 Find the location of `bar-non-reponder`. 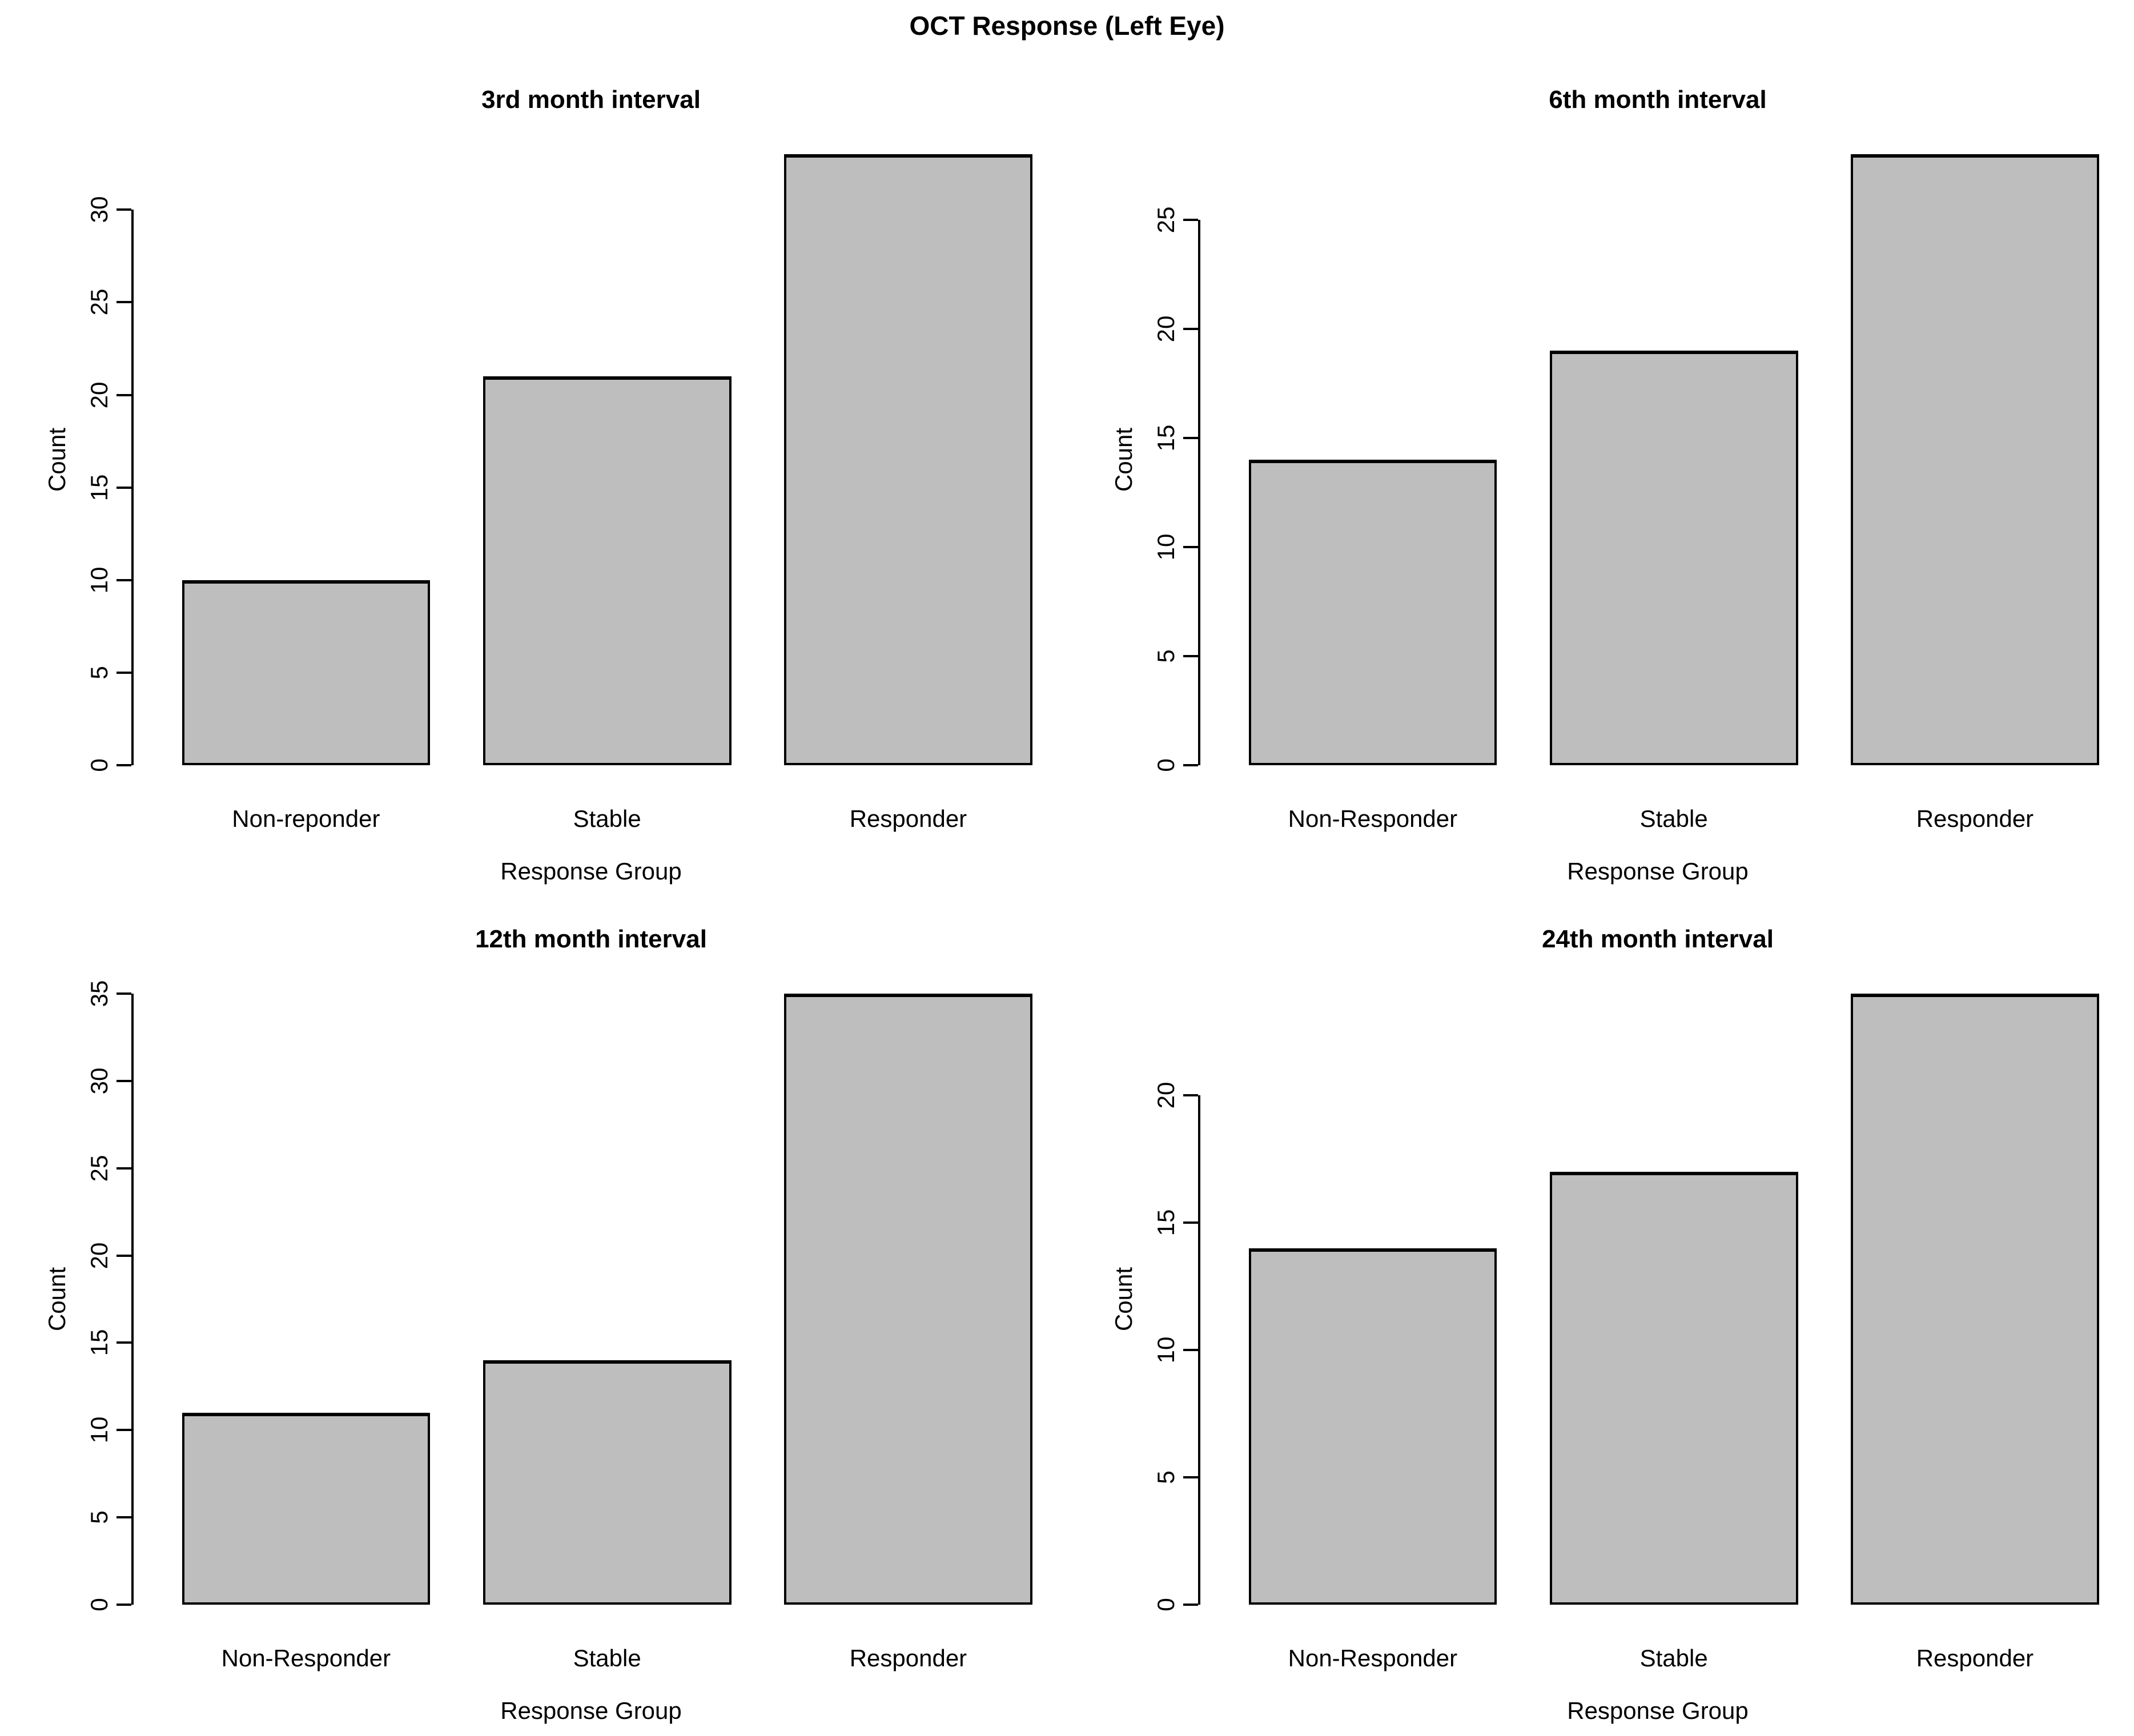

bar-non-reponder is located at coordinates (306, 672).